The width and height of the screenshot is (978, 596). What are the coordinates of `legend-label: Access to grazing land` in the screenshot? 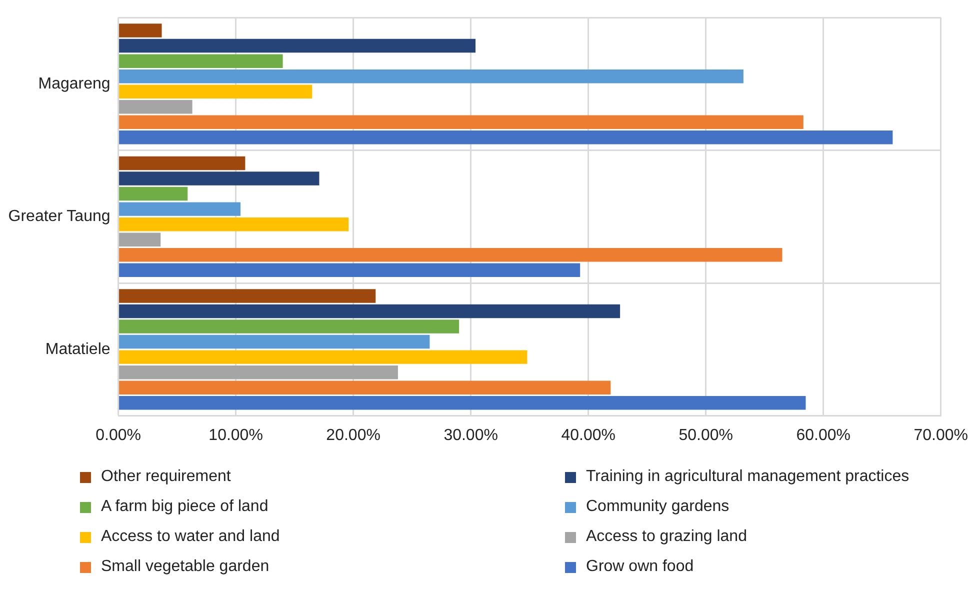 It's located at (666, 537).